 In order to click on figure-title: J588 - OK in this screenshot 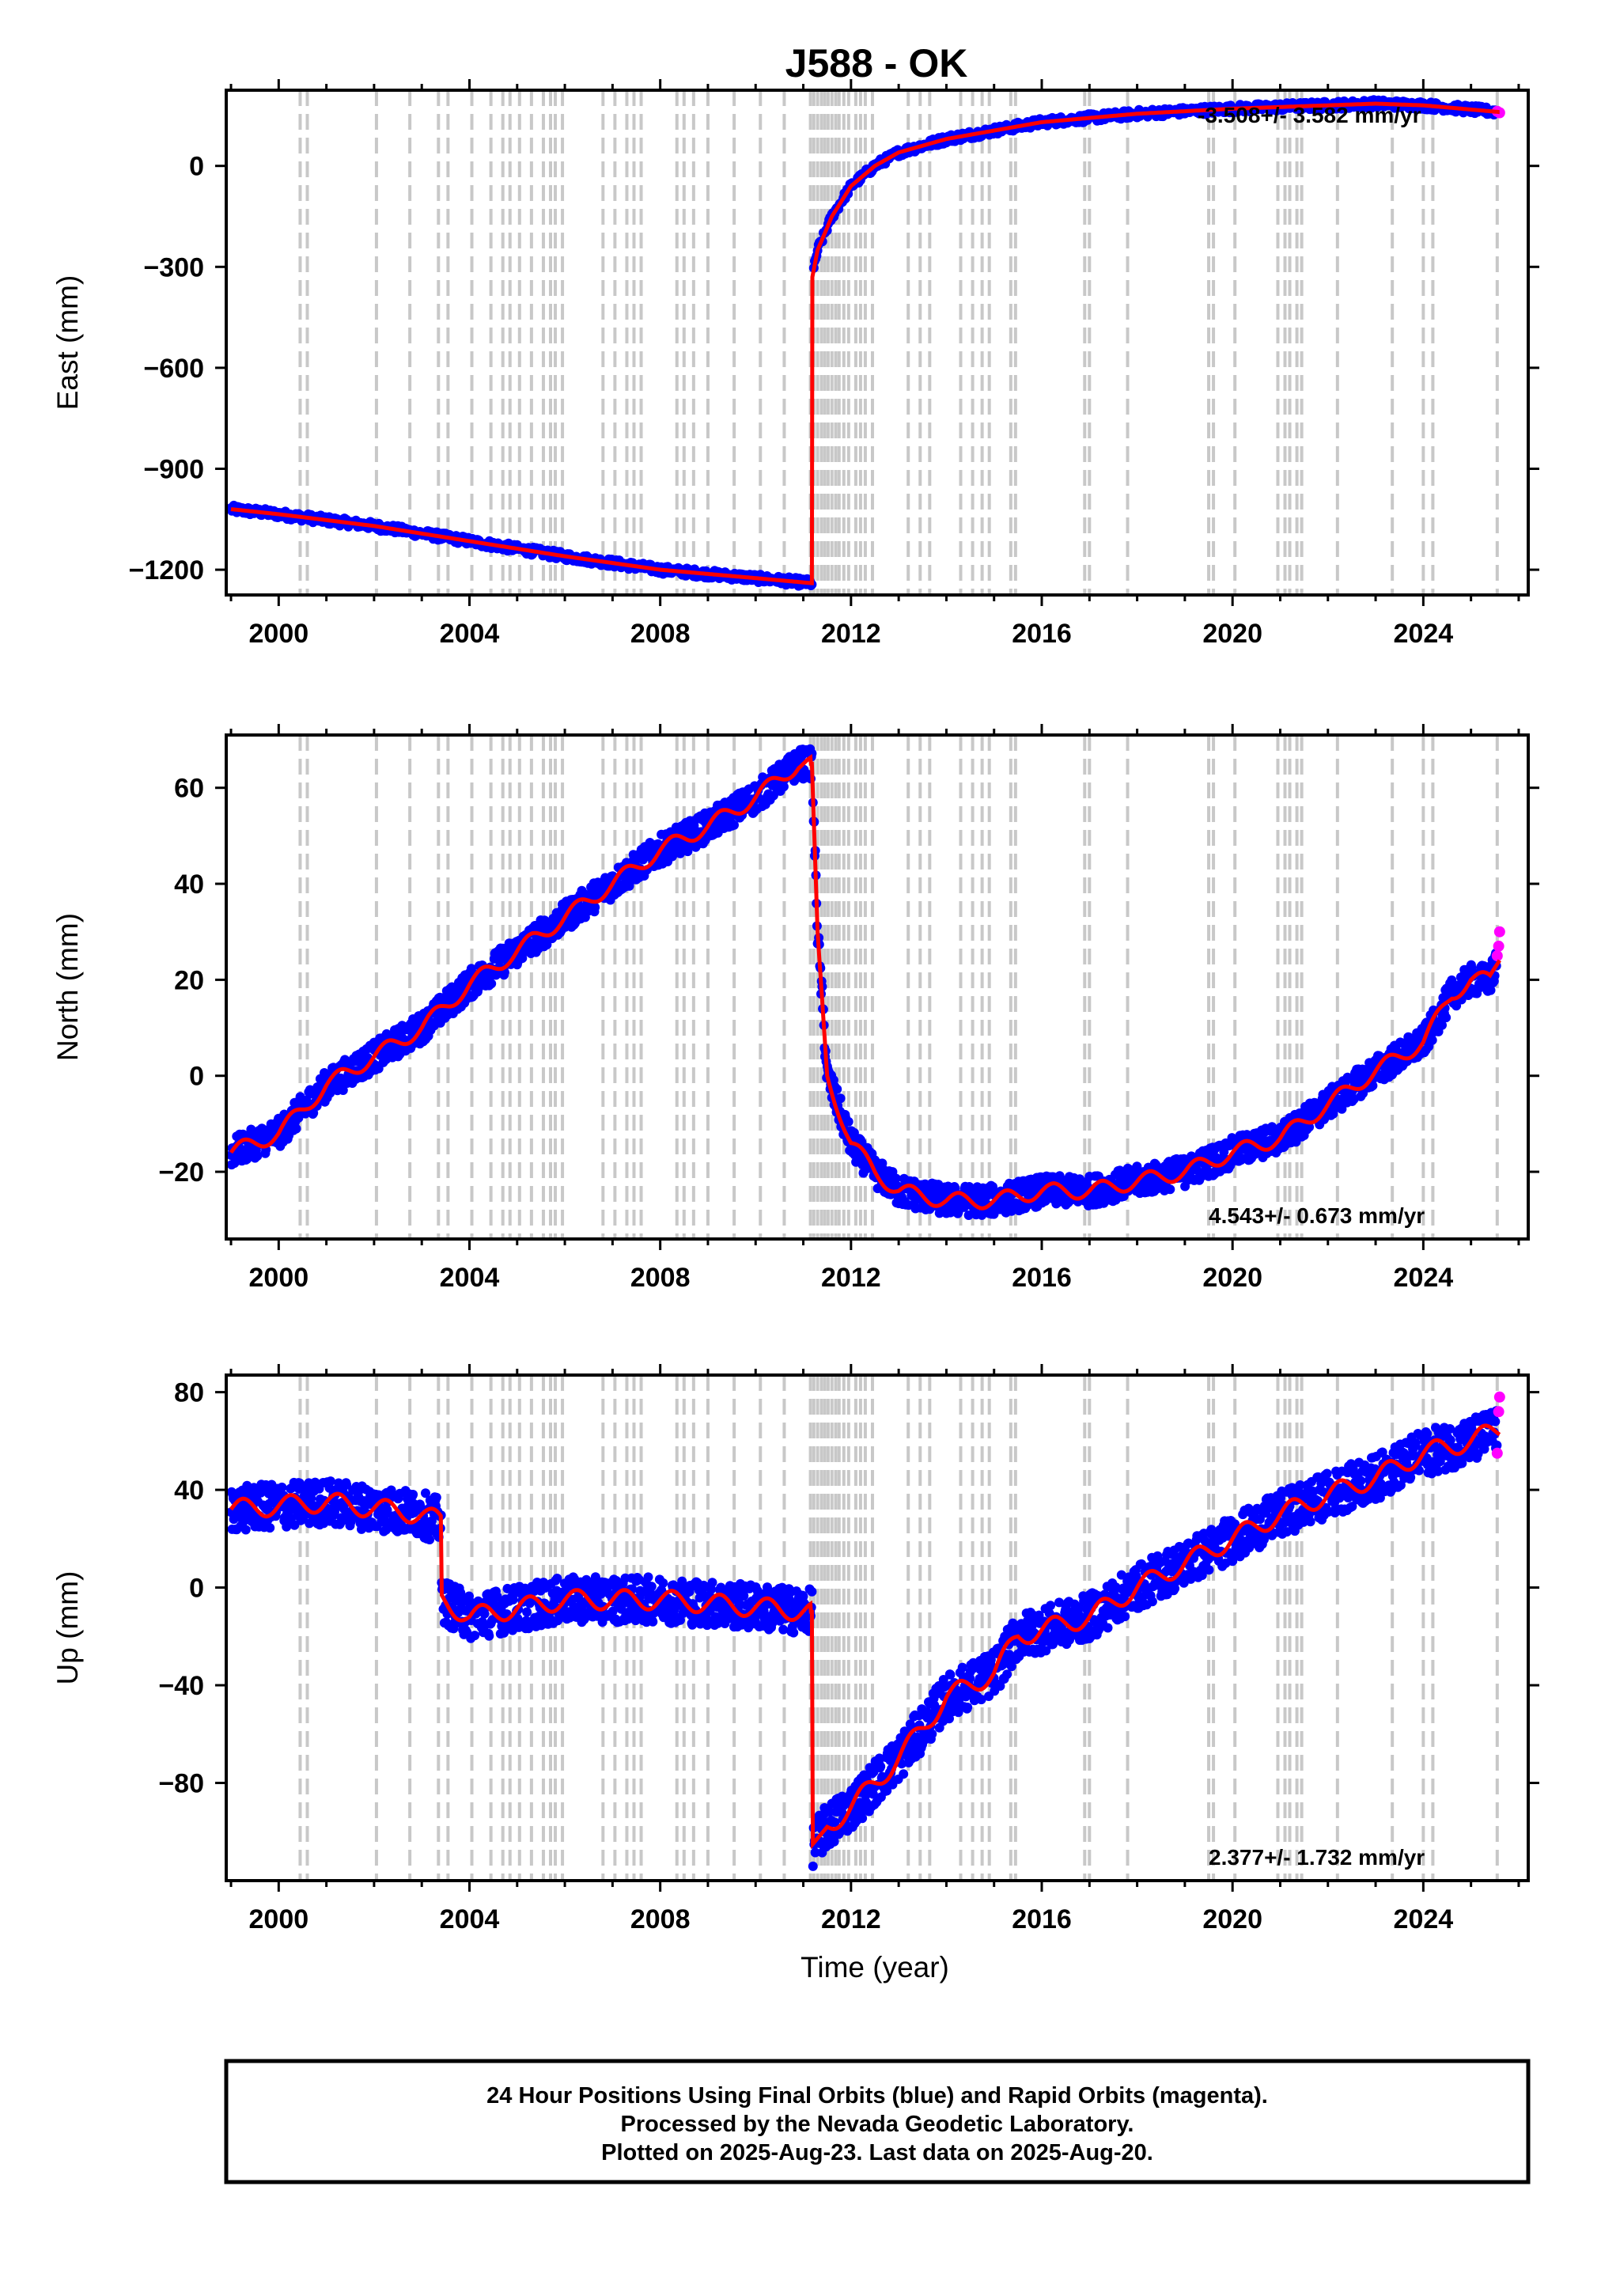, I will do `click(877, 63)`.